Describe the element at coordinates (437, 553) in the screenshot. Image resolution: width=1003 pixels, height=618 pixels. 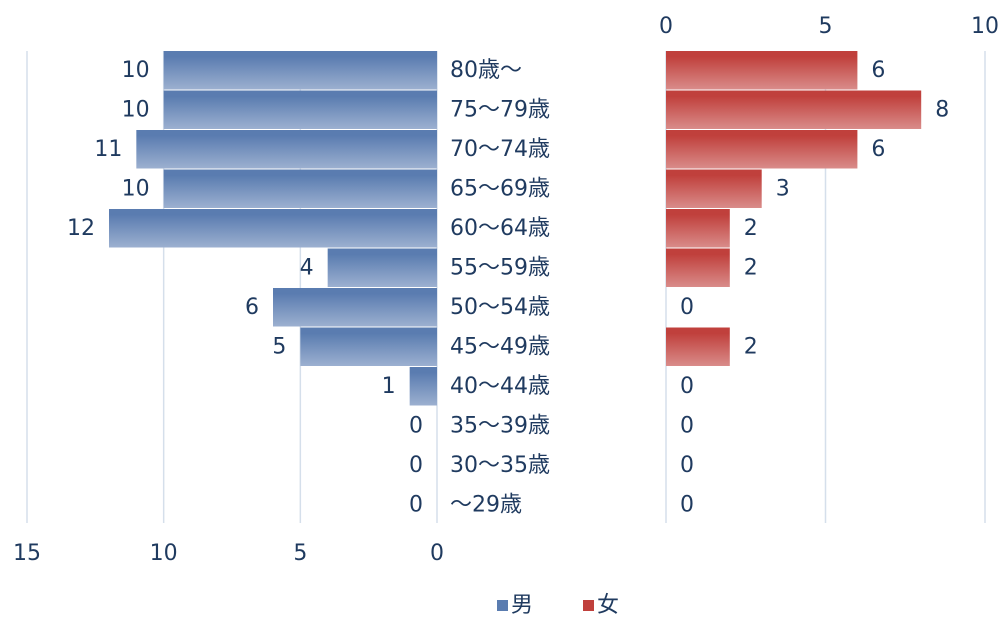
I see `x-tick-label: 0` at that location.